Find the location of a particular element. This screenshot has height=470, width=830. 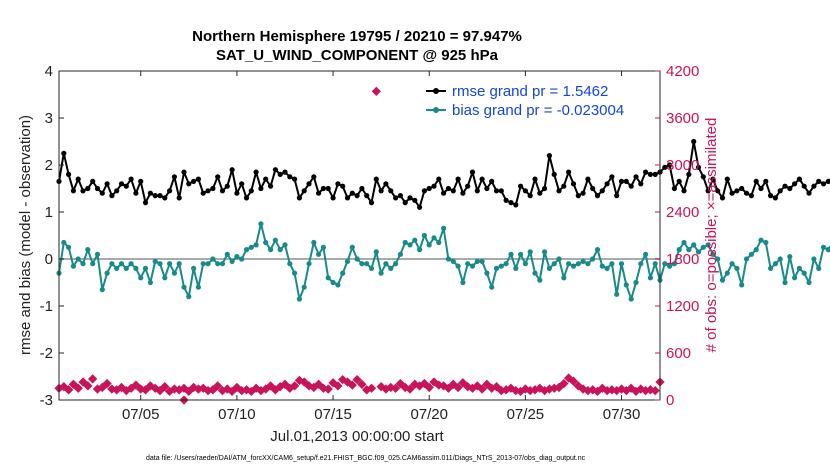

y-axis-left: -3 -2 -1 0 1 2 3 4 is located at coordinates (52, 236).